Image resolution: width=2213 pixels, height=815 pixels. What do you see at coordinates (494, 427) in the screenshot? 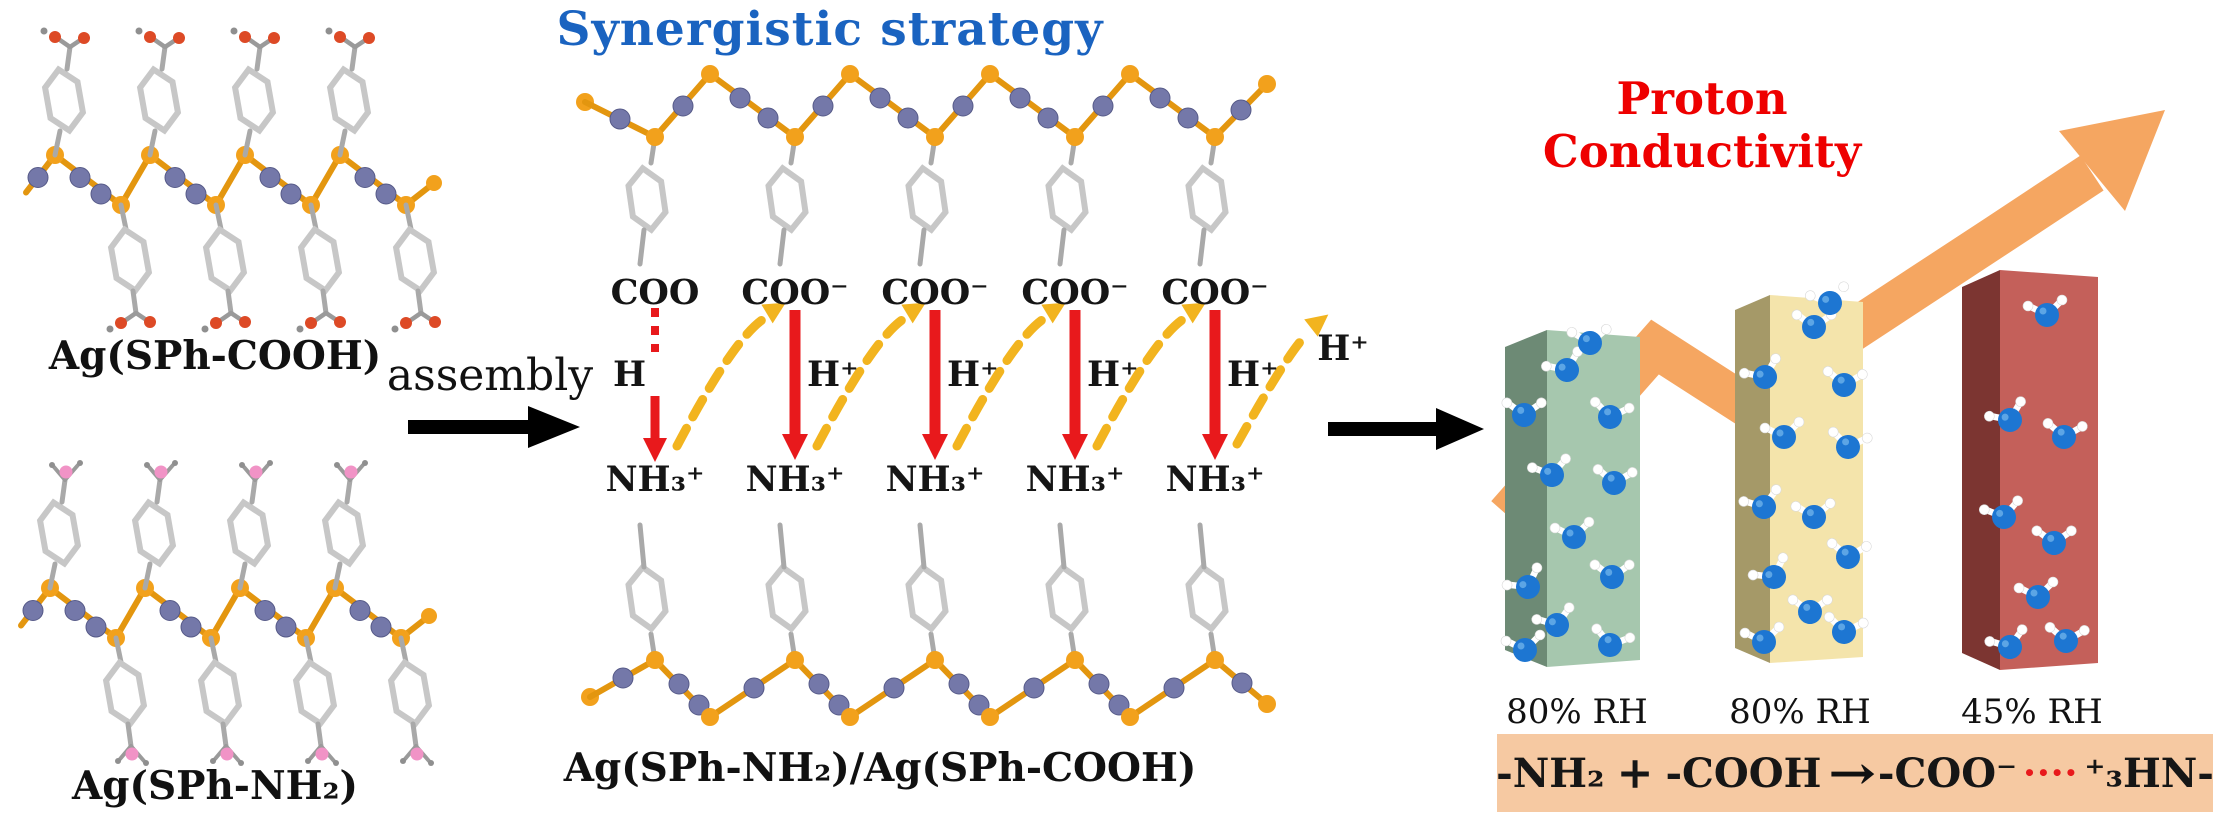
I see `assembly-arrow` at bounding box center [494, 427].